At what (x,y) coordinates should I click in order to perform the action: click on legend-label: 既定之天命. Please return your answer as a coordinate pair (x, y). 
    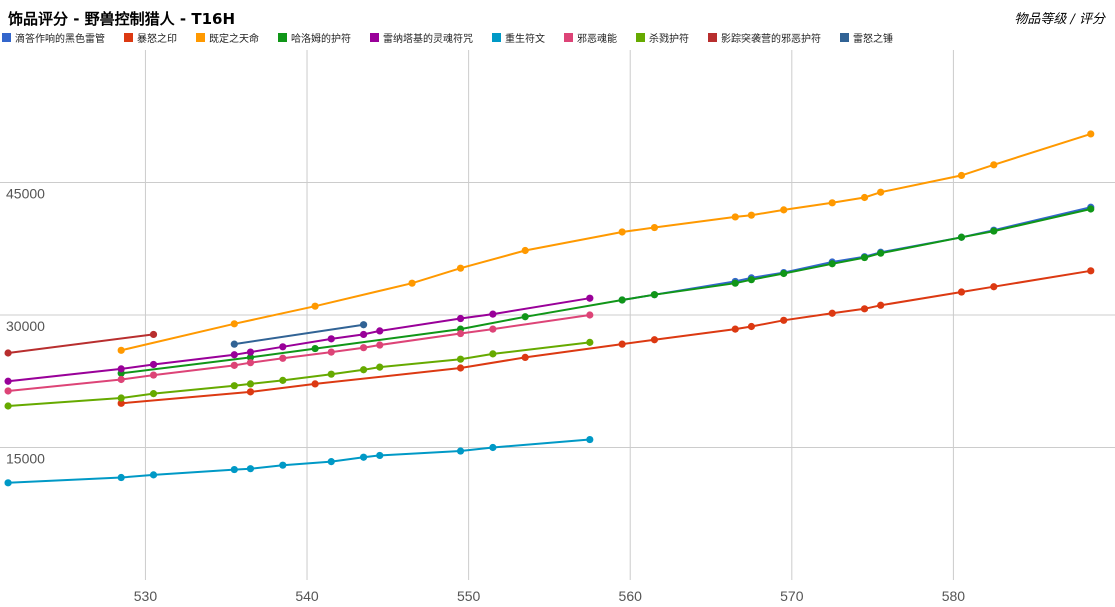
    Looking at the image, I should click on (234, 39).